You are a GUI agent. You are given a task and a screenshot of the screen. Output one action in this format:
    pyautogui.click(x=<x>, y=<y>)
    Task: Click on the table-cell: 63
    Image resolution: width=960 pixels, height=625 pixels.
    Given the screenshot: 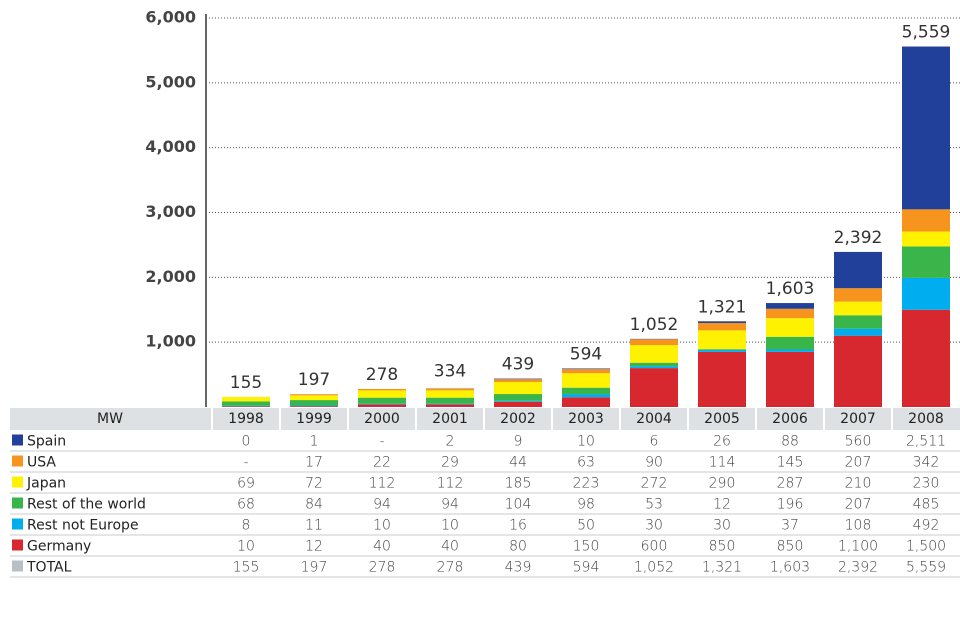 What is the action you would take?
    pyautogui.click(x=586, y=463)
    